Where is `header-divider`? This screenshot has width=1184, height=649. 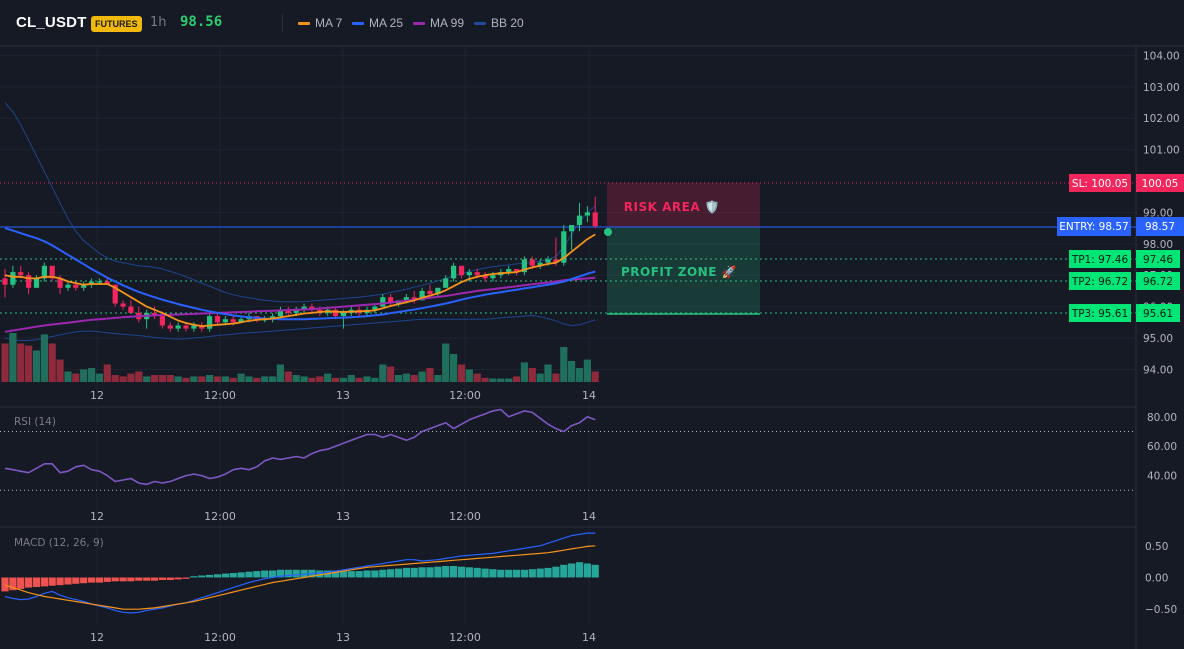 header-divider is located at coordinates (282, 23).